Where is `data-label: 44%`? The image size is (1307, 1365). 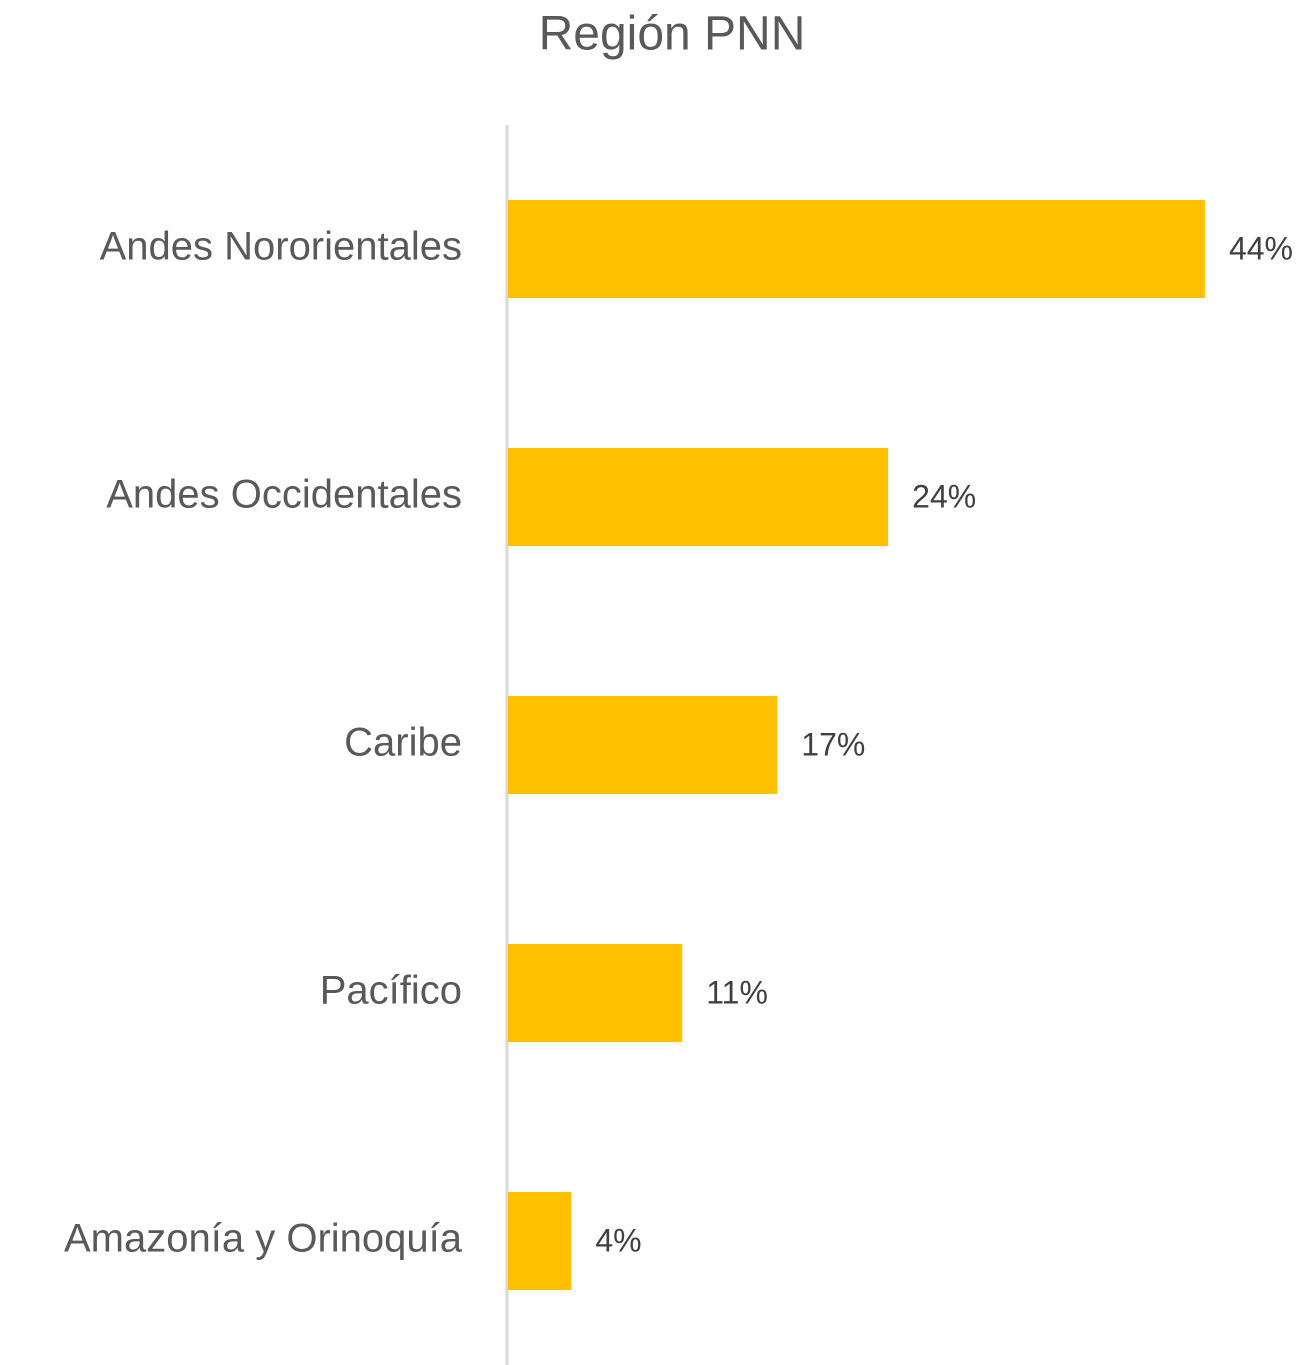 data-label: 44% is located at coordinates (1261, 248).